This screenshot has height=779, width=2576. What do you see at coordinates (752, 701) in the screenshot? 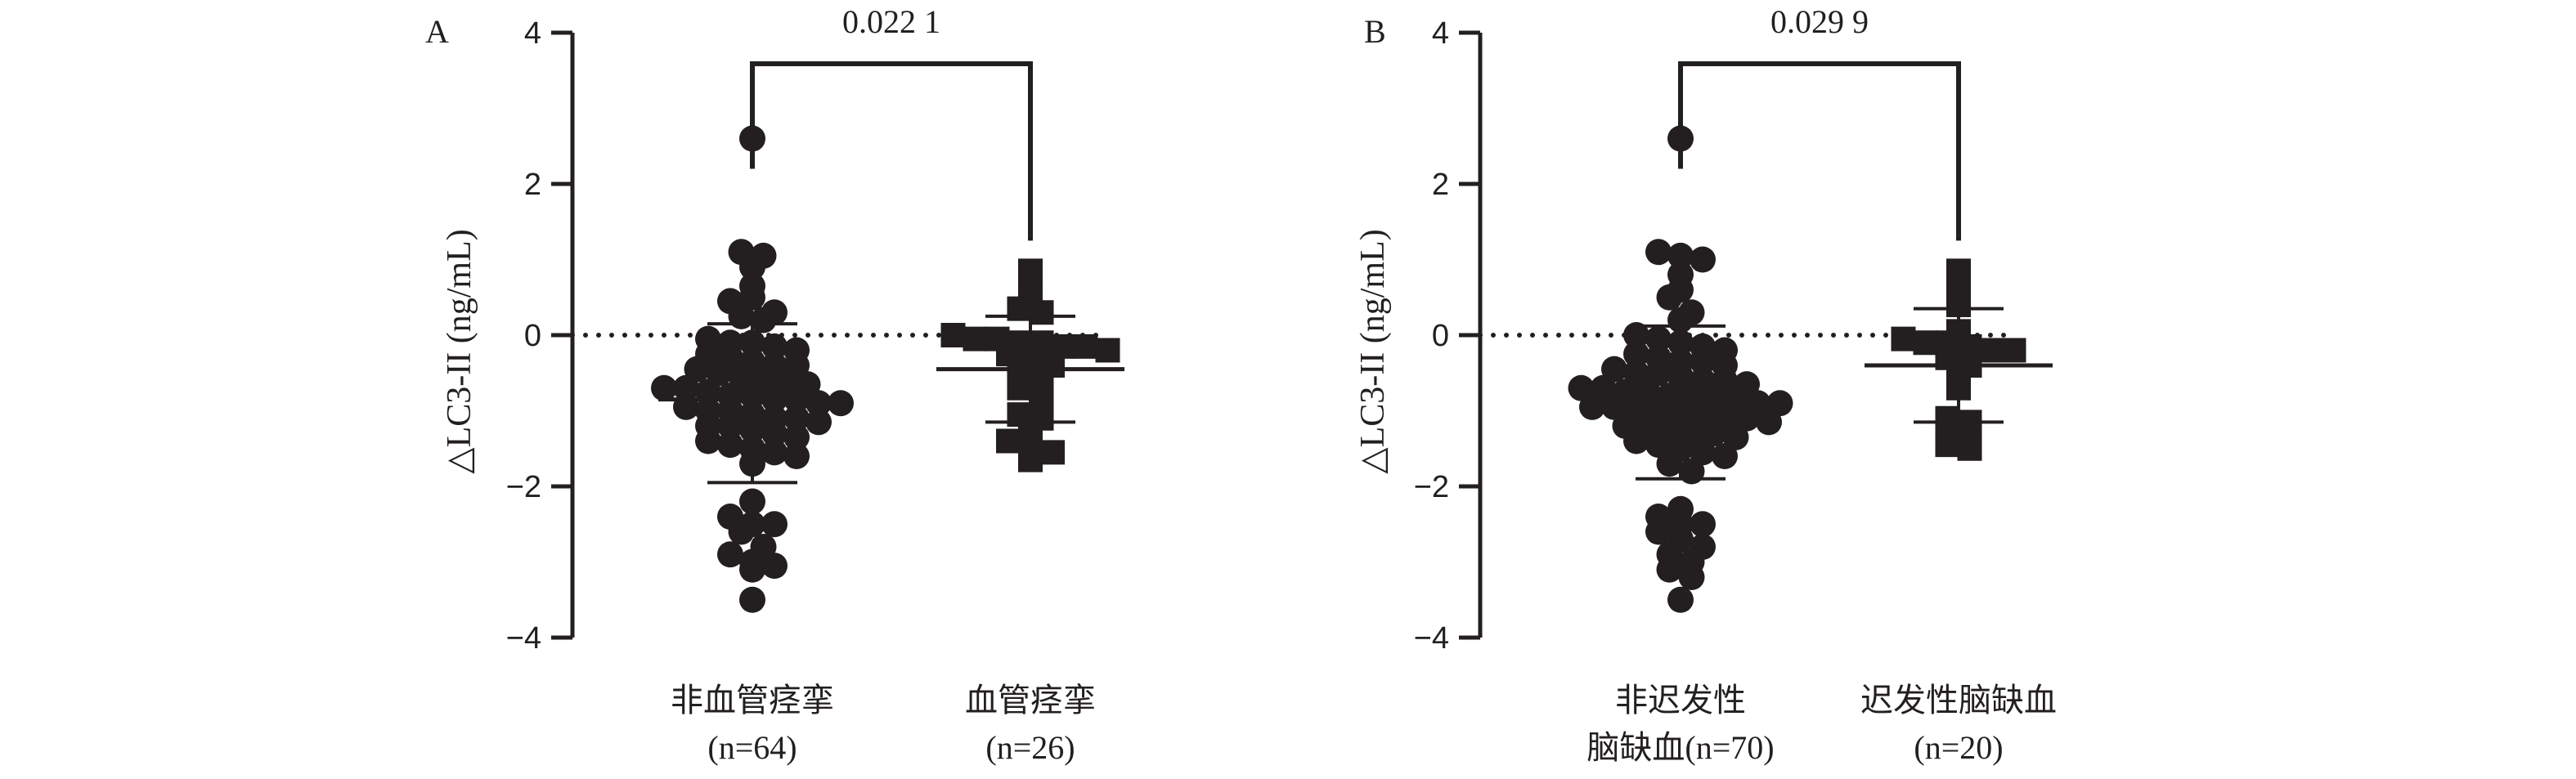
I see `group-label: 非血管痉挛` at bounding box center [752, 701].